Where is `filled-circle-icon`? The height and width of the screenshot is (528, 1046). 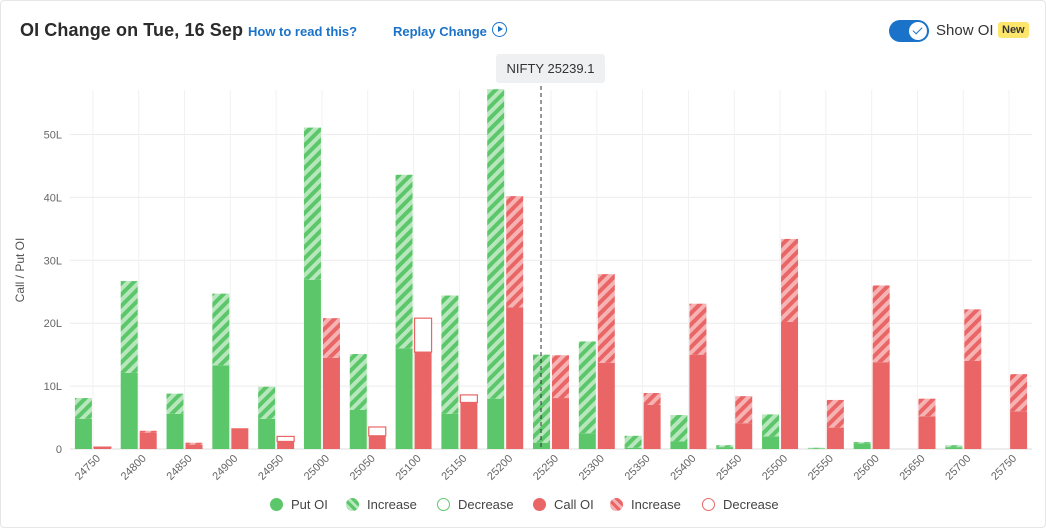 filled-circle-icon is located at coordinates (276, 504).